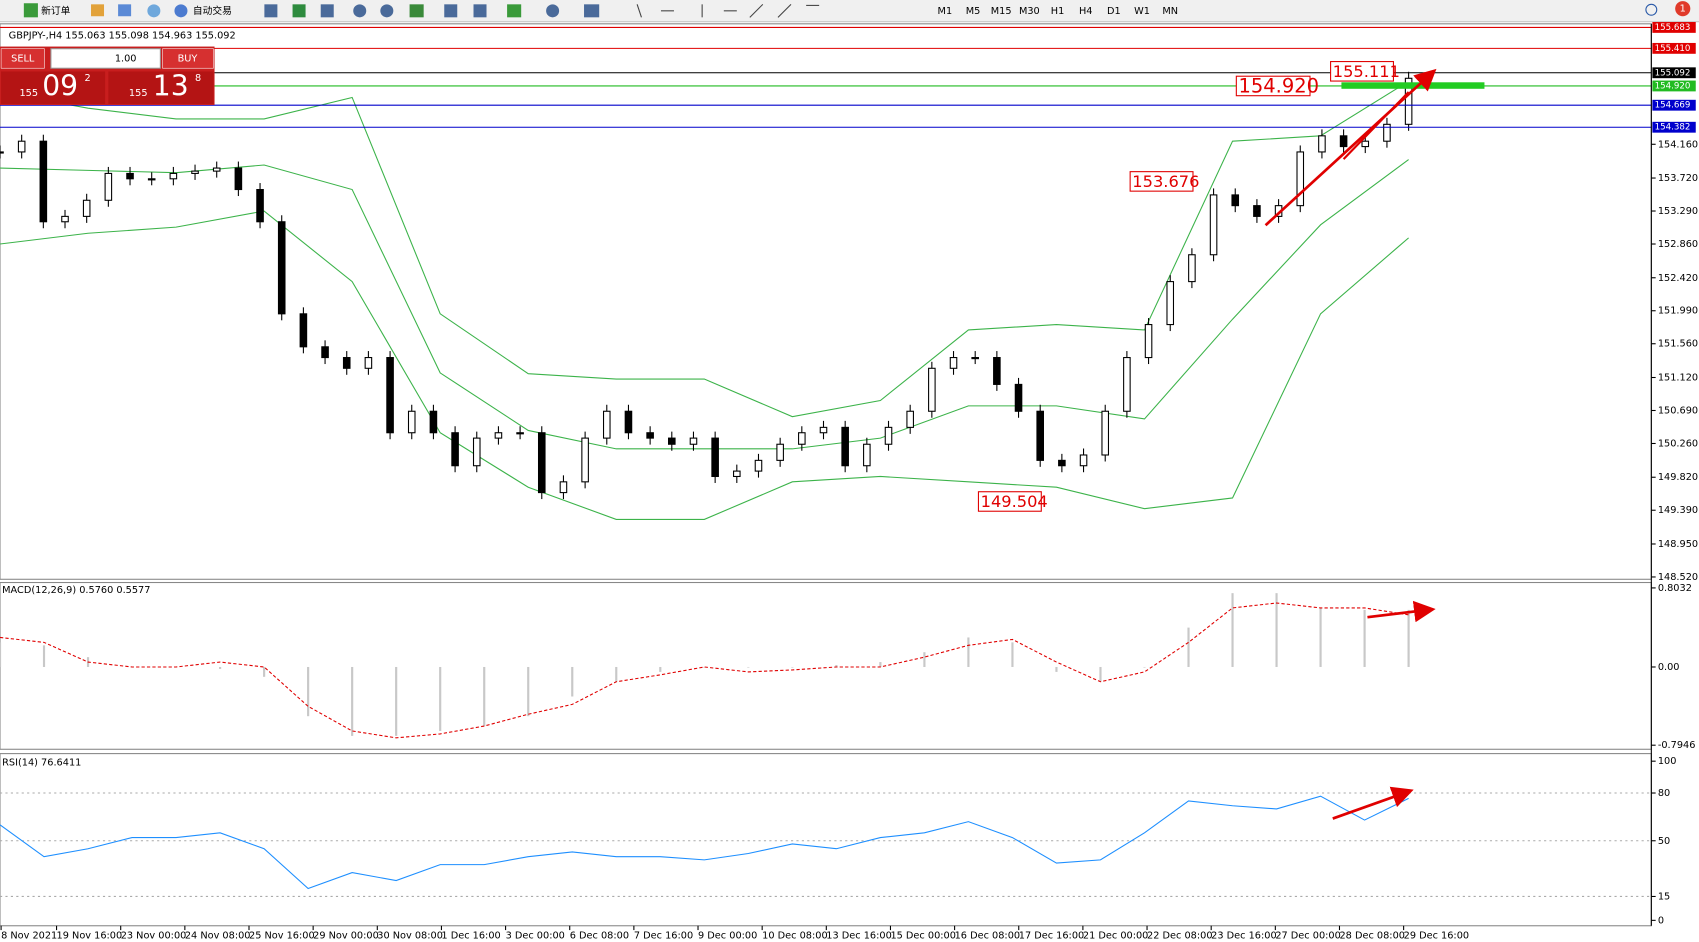 The height and width of the screenshot is (942, 1699). I want to click on timeframe-button: M1, so click(945, 11).